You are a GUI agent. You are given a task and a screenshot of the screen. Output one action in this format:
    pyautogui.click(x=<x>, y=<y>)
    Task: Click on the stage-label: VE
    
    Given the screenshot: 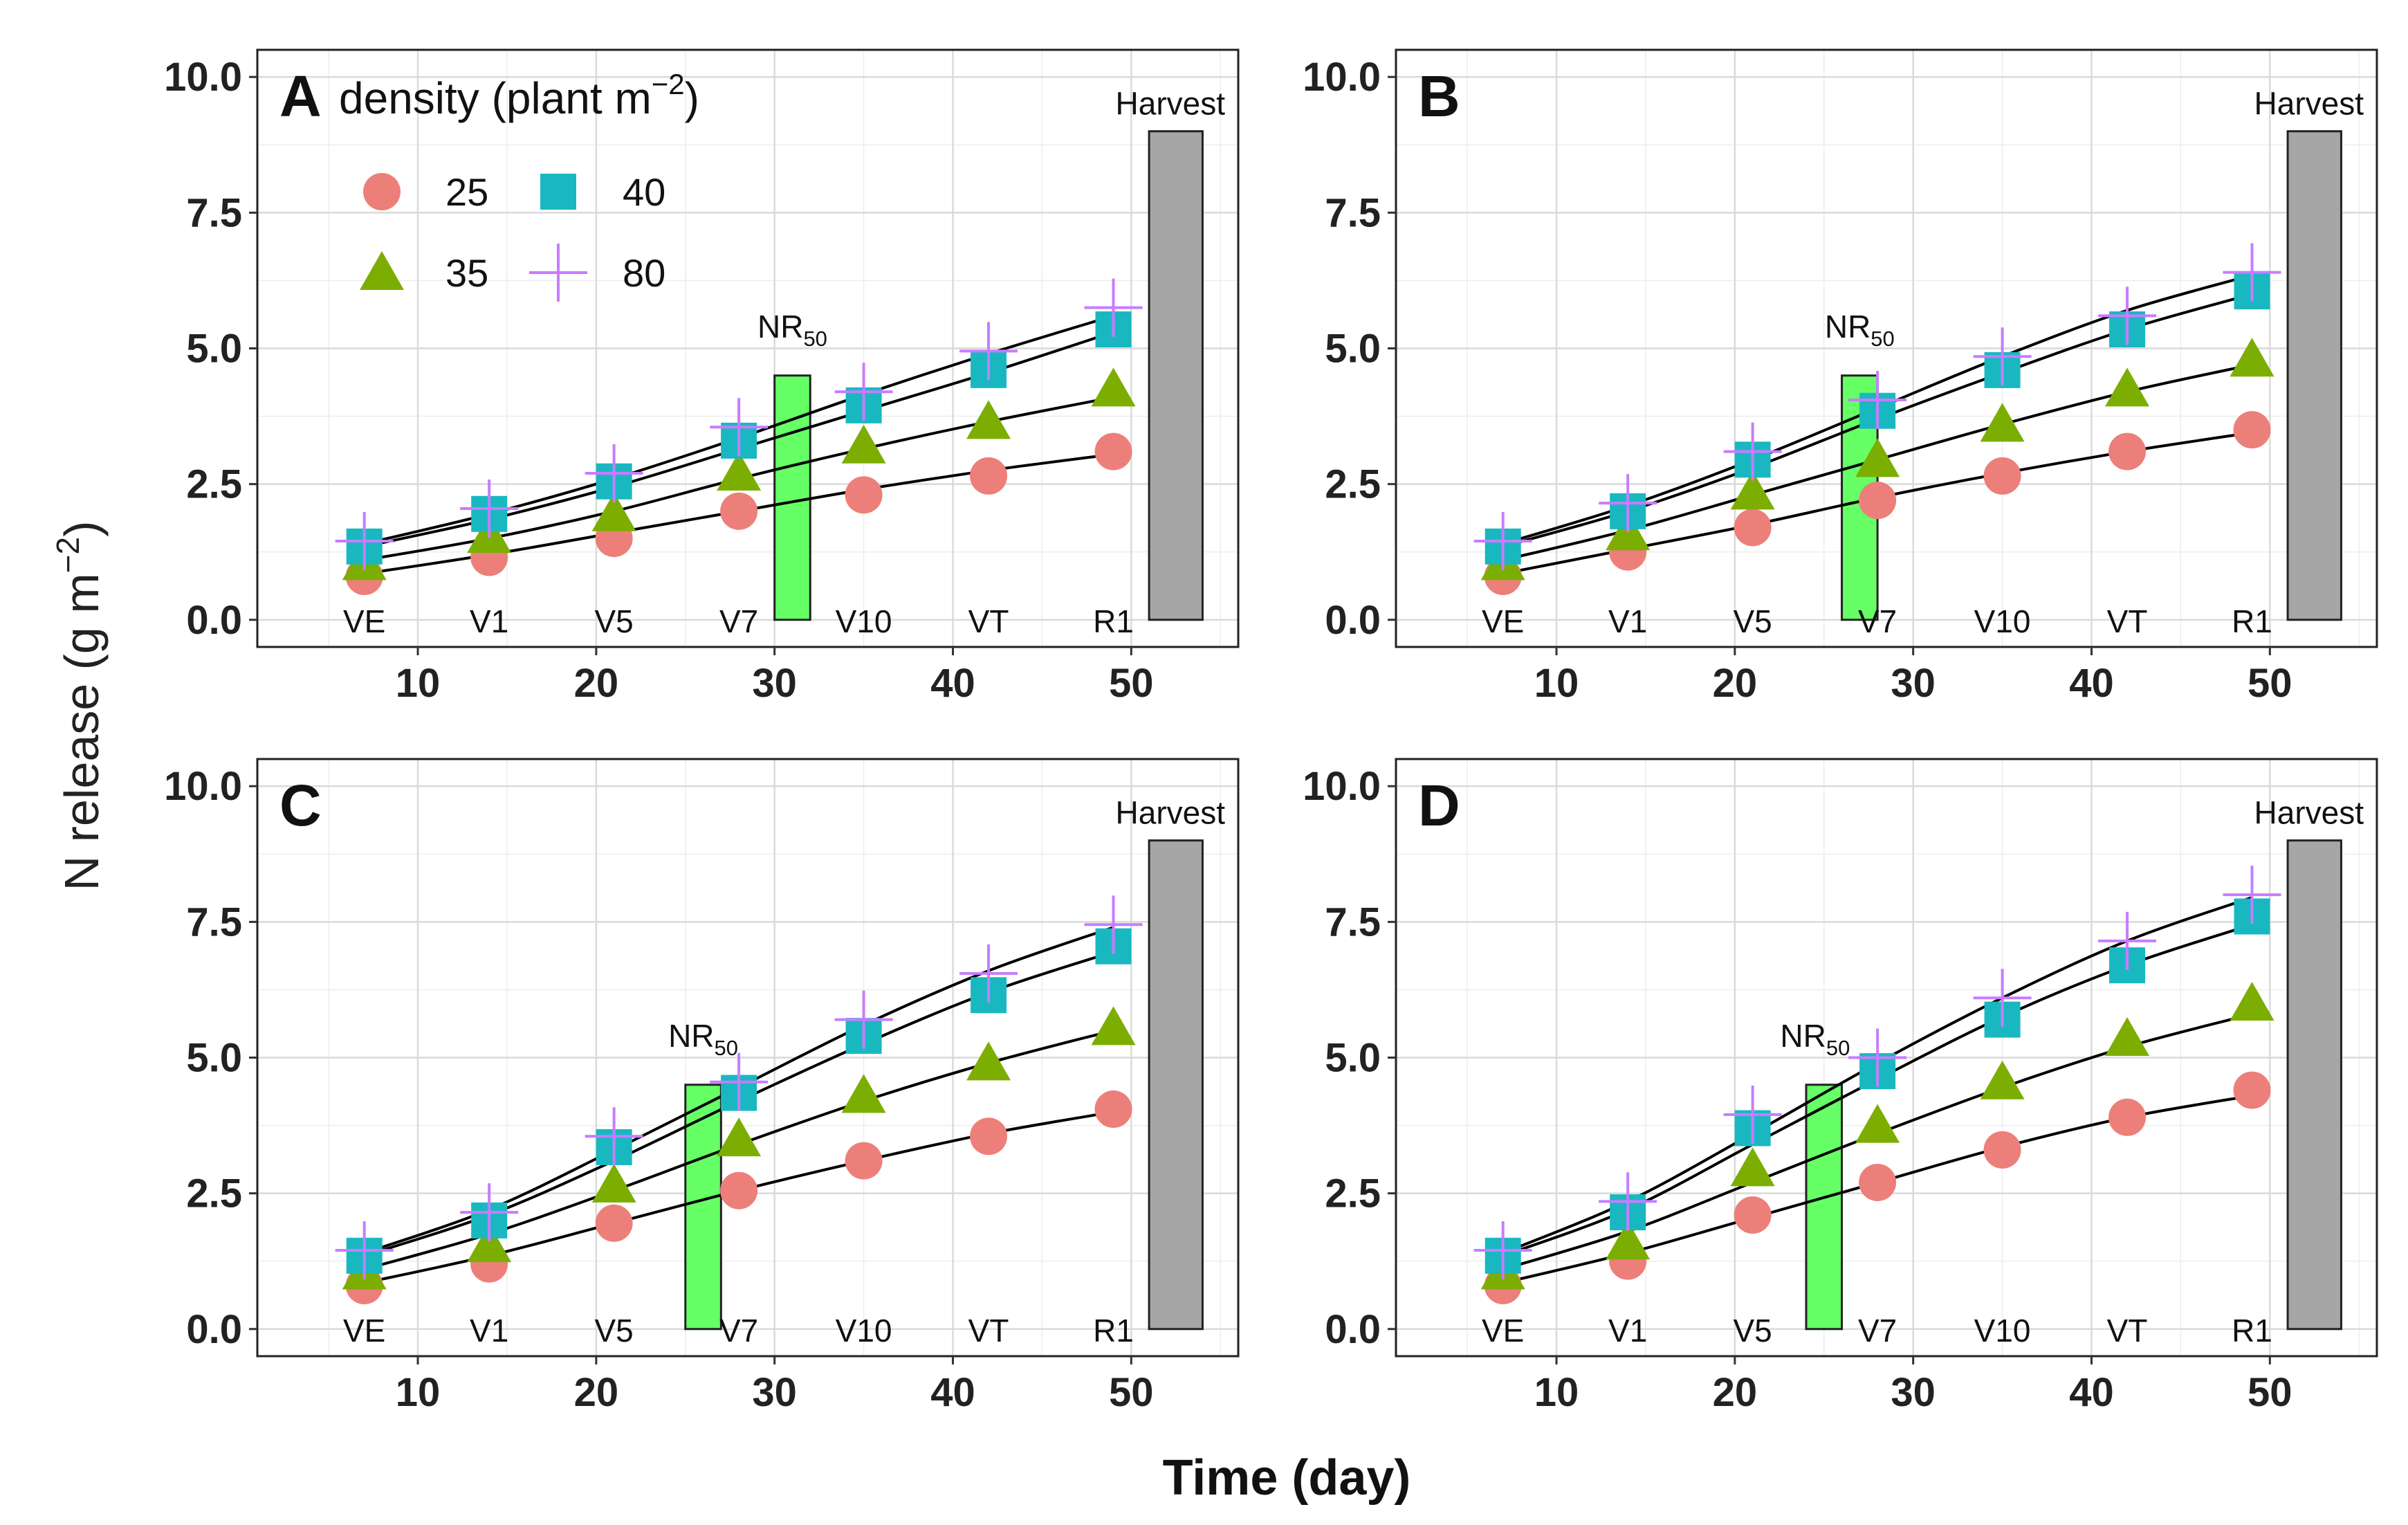 What is the action you would take?
    pyautogui.click(x=1503, y=621)
    